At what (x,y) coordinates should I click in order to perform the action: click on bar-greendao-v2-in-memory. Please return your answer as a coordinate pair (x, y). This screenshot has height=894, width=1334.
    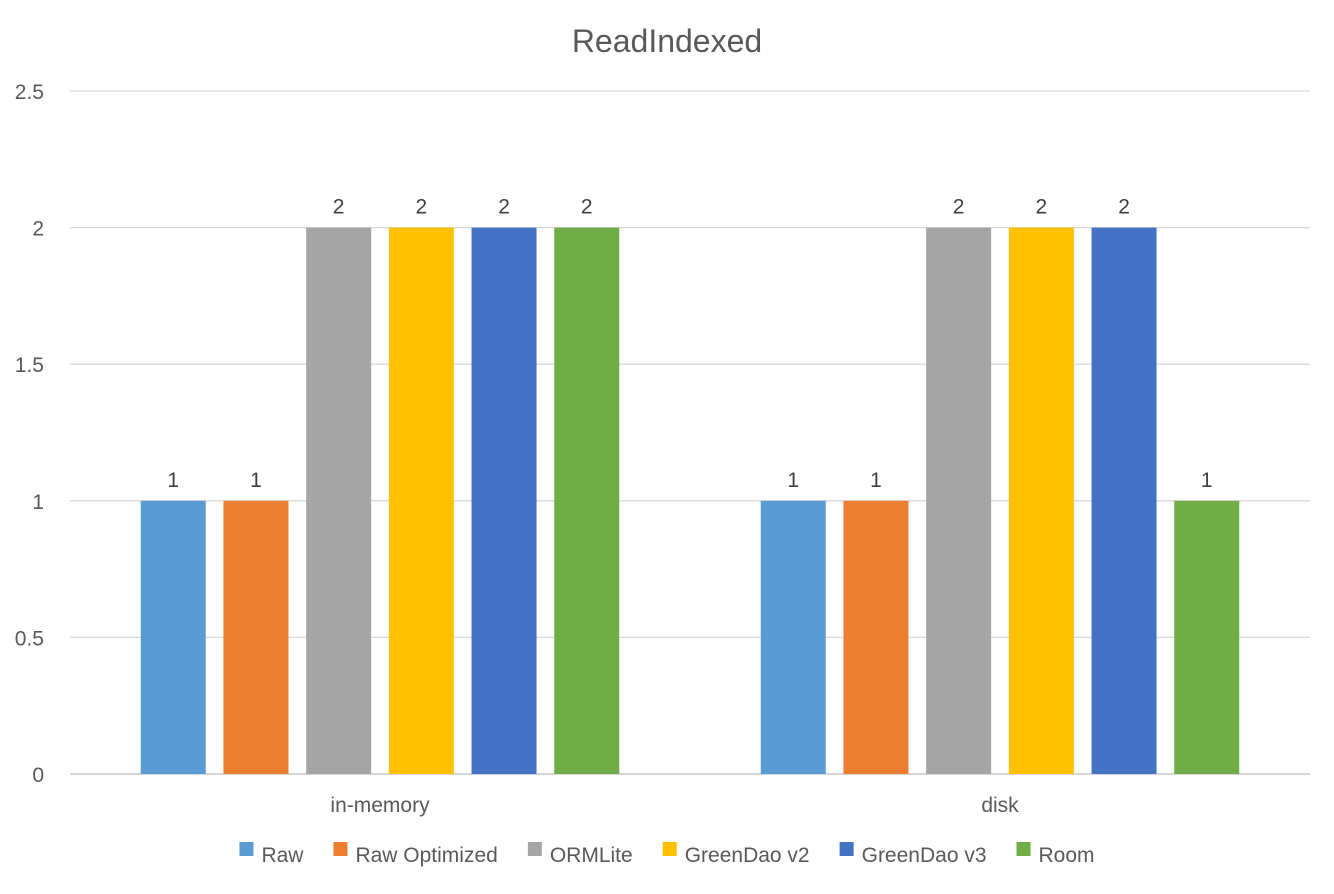
    Looking at the image, I should click on (421, 501).